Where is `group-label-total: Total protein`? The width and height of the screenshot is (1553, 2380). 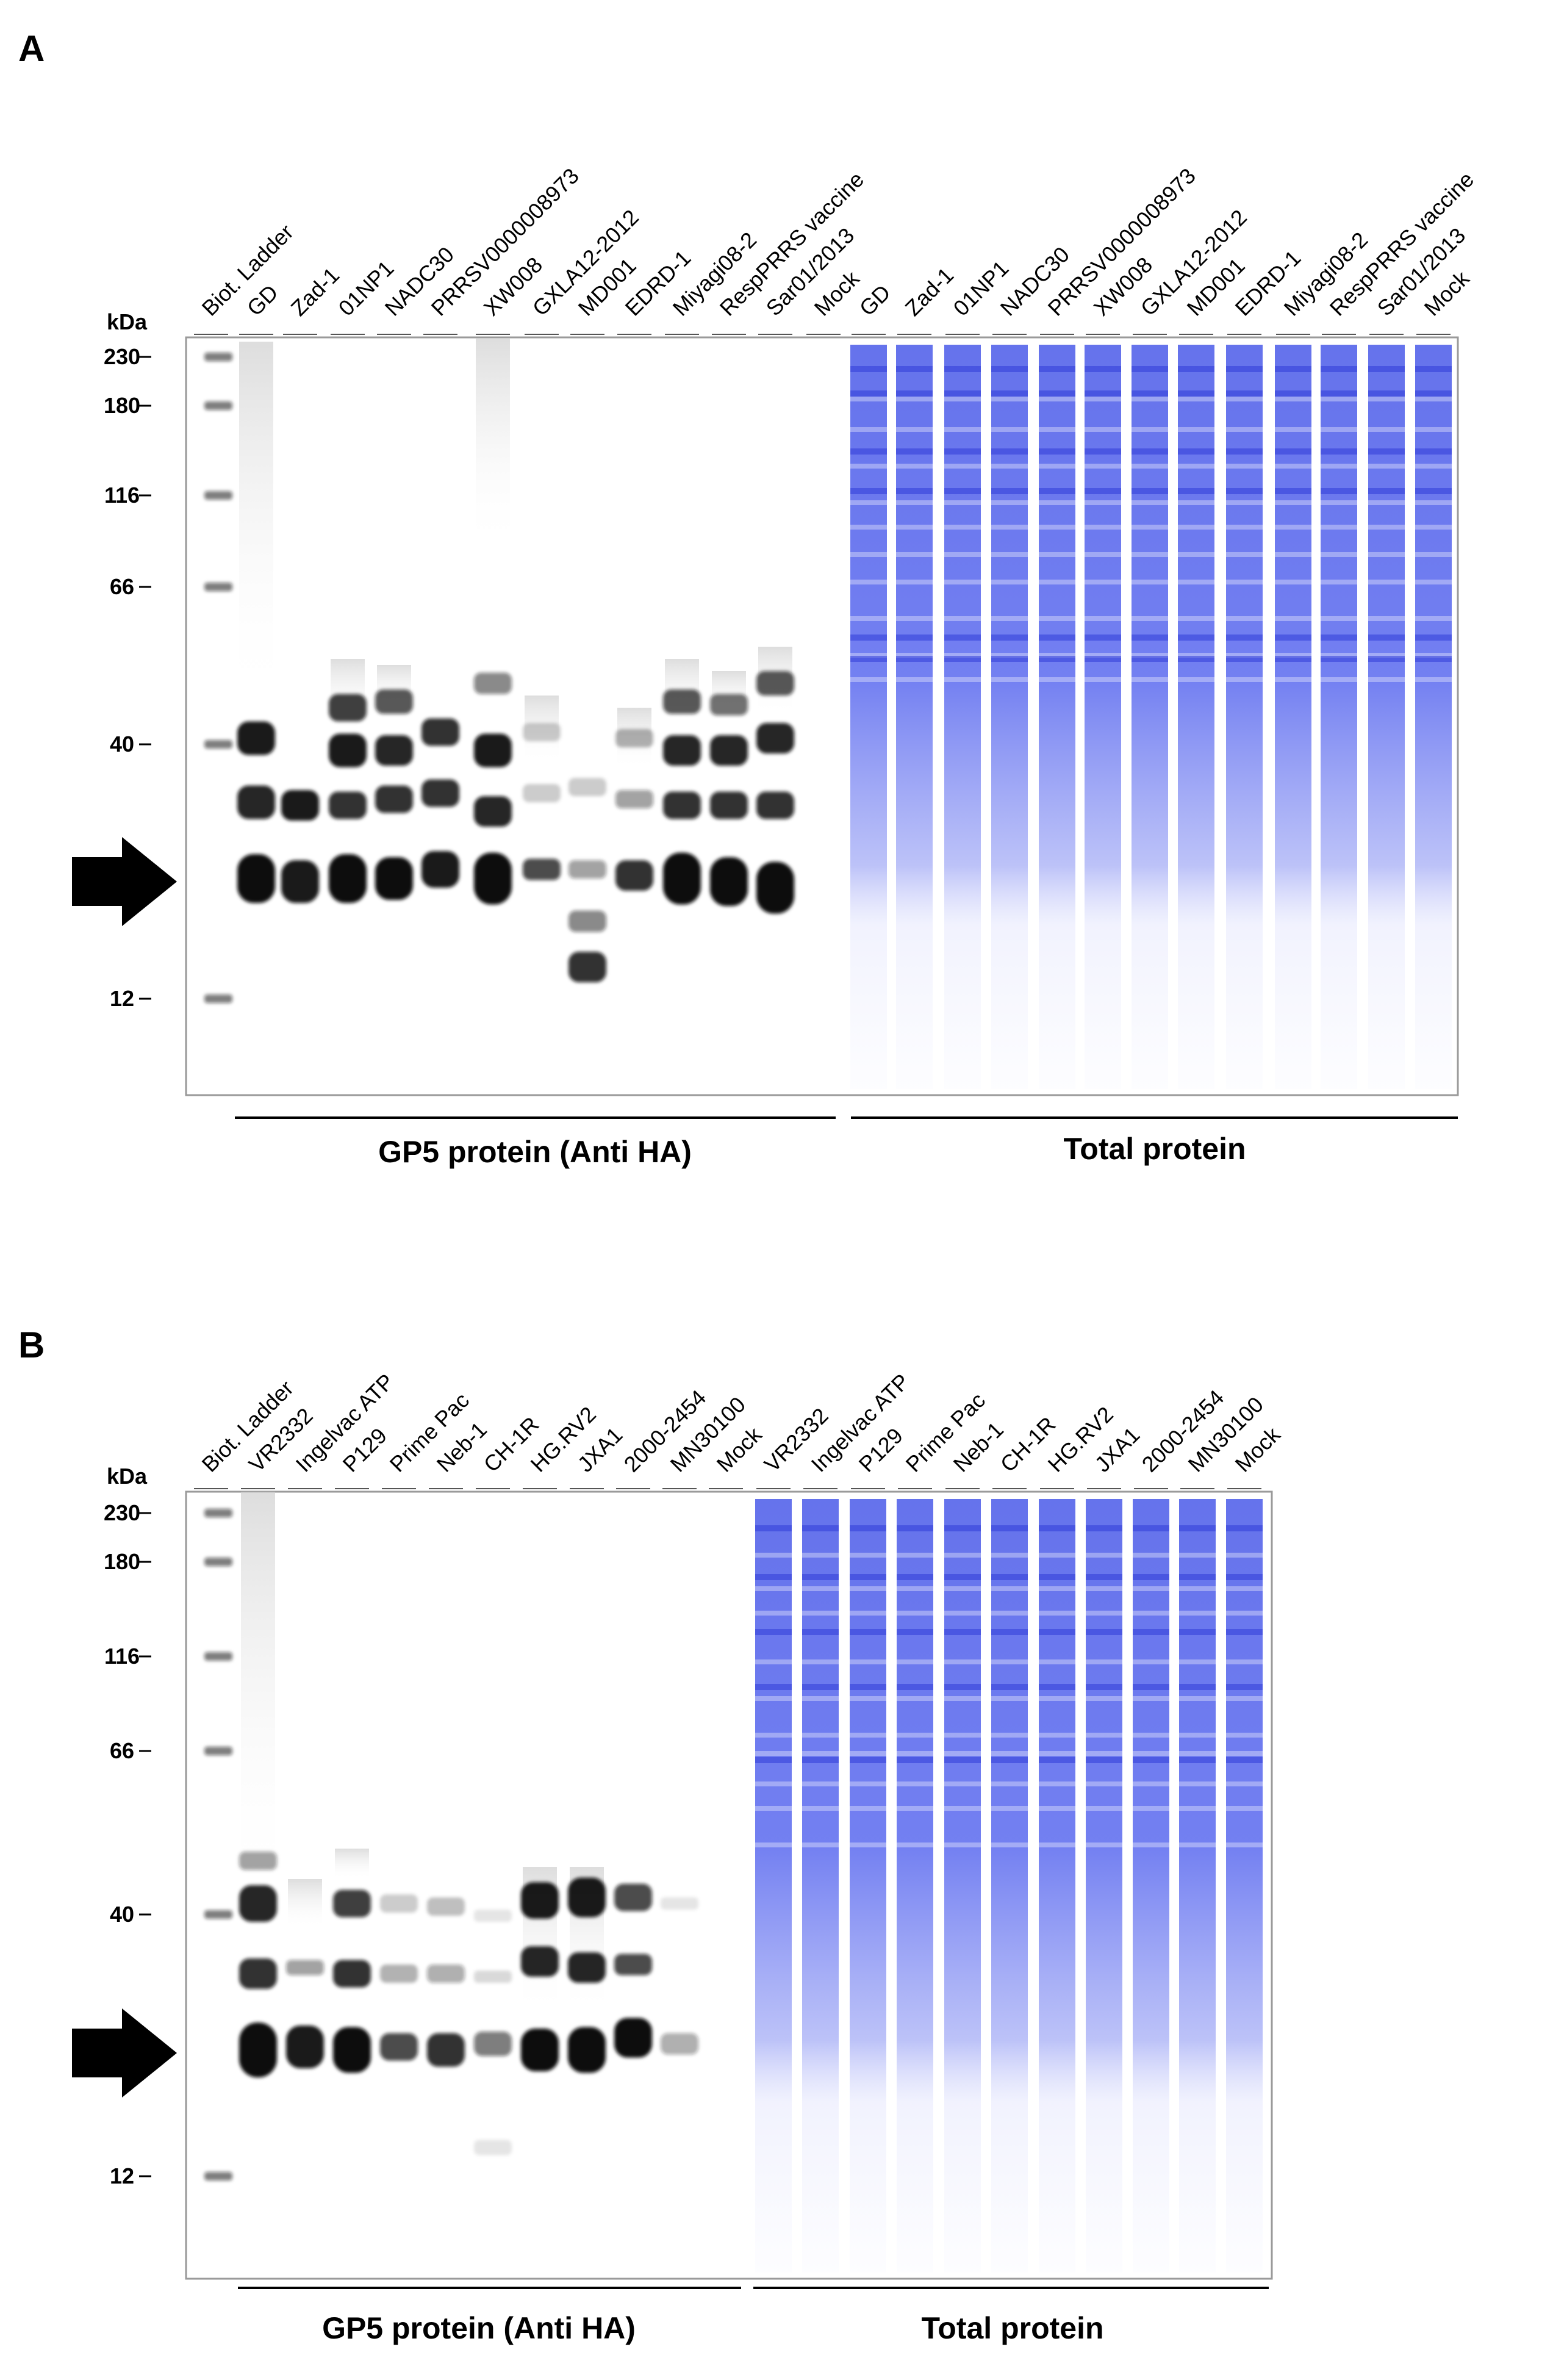 group-label-total: Total protein is located at coordinates (1154, 1149).